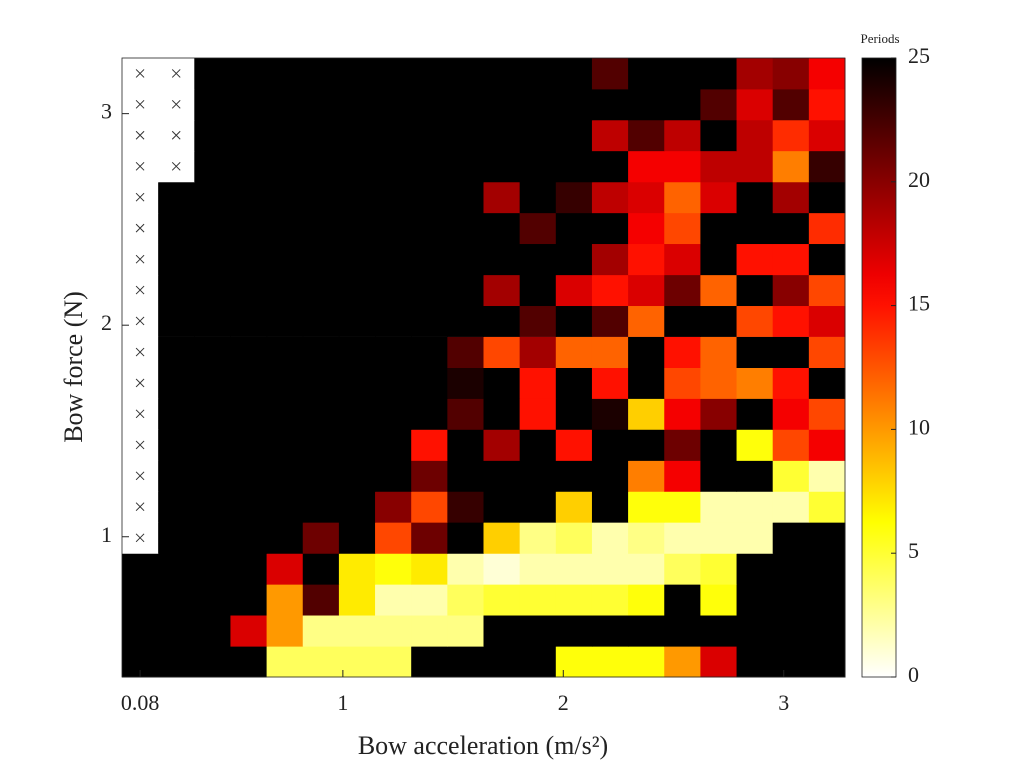 The width and height of the screenshot is (1024, 768). What do you see at coordinates (919, 55) in the screenshot?
I see `colorbar-tick-label: 25` at bounding box center [919, 55].